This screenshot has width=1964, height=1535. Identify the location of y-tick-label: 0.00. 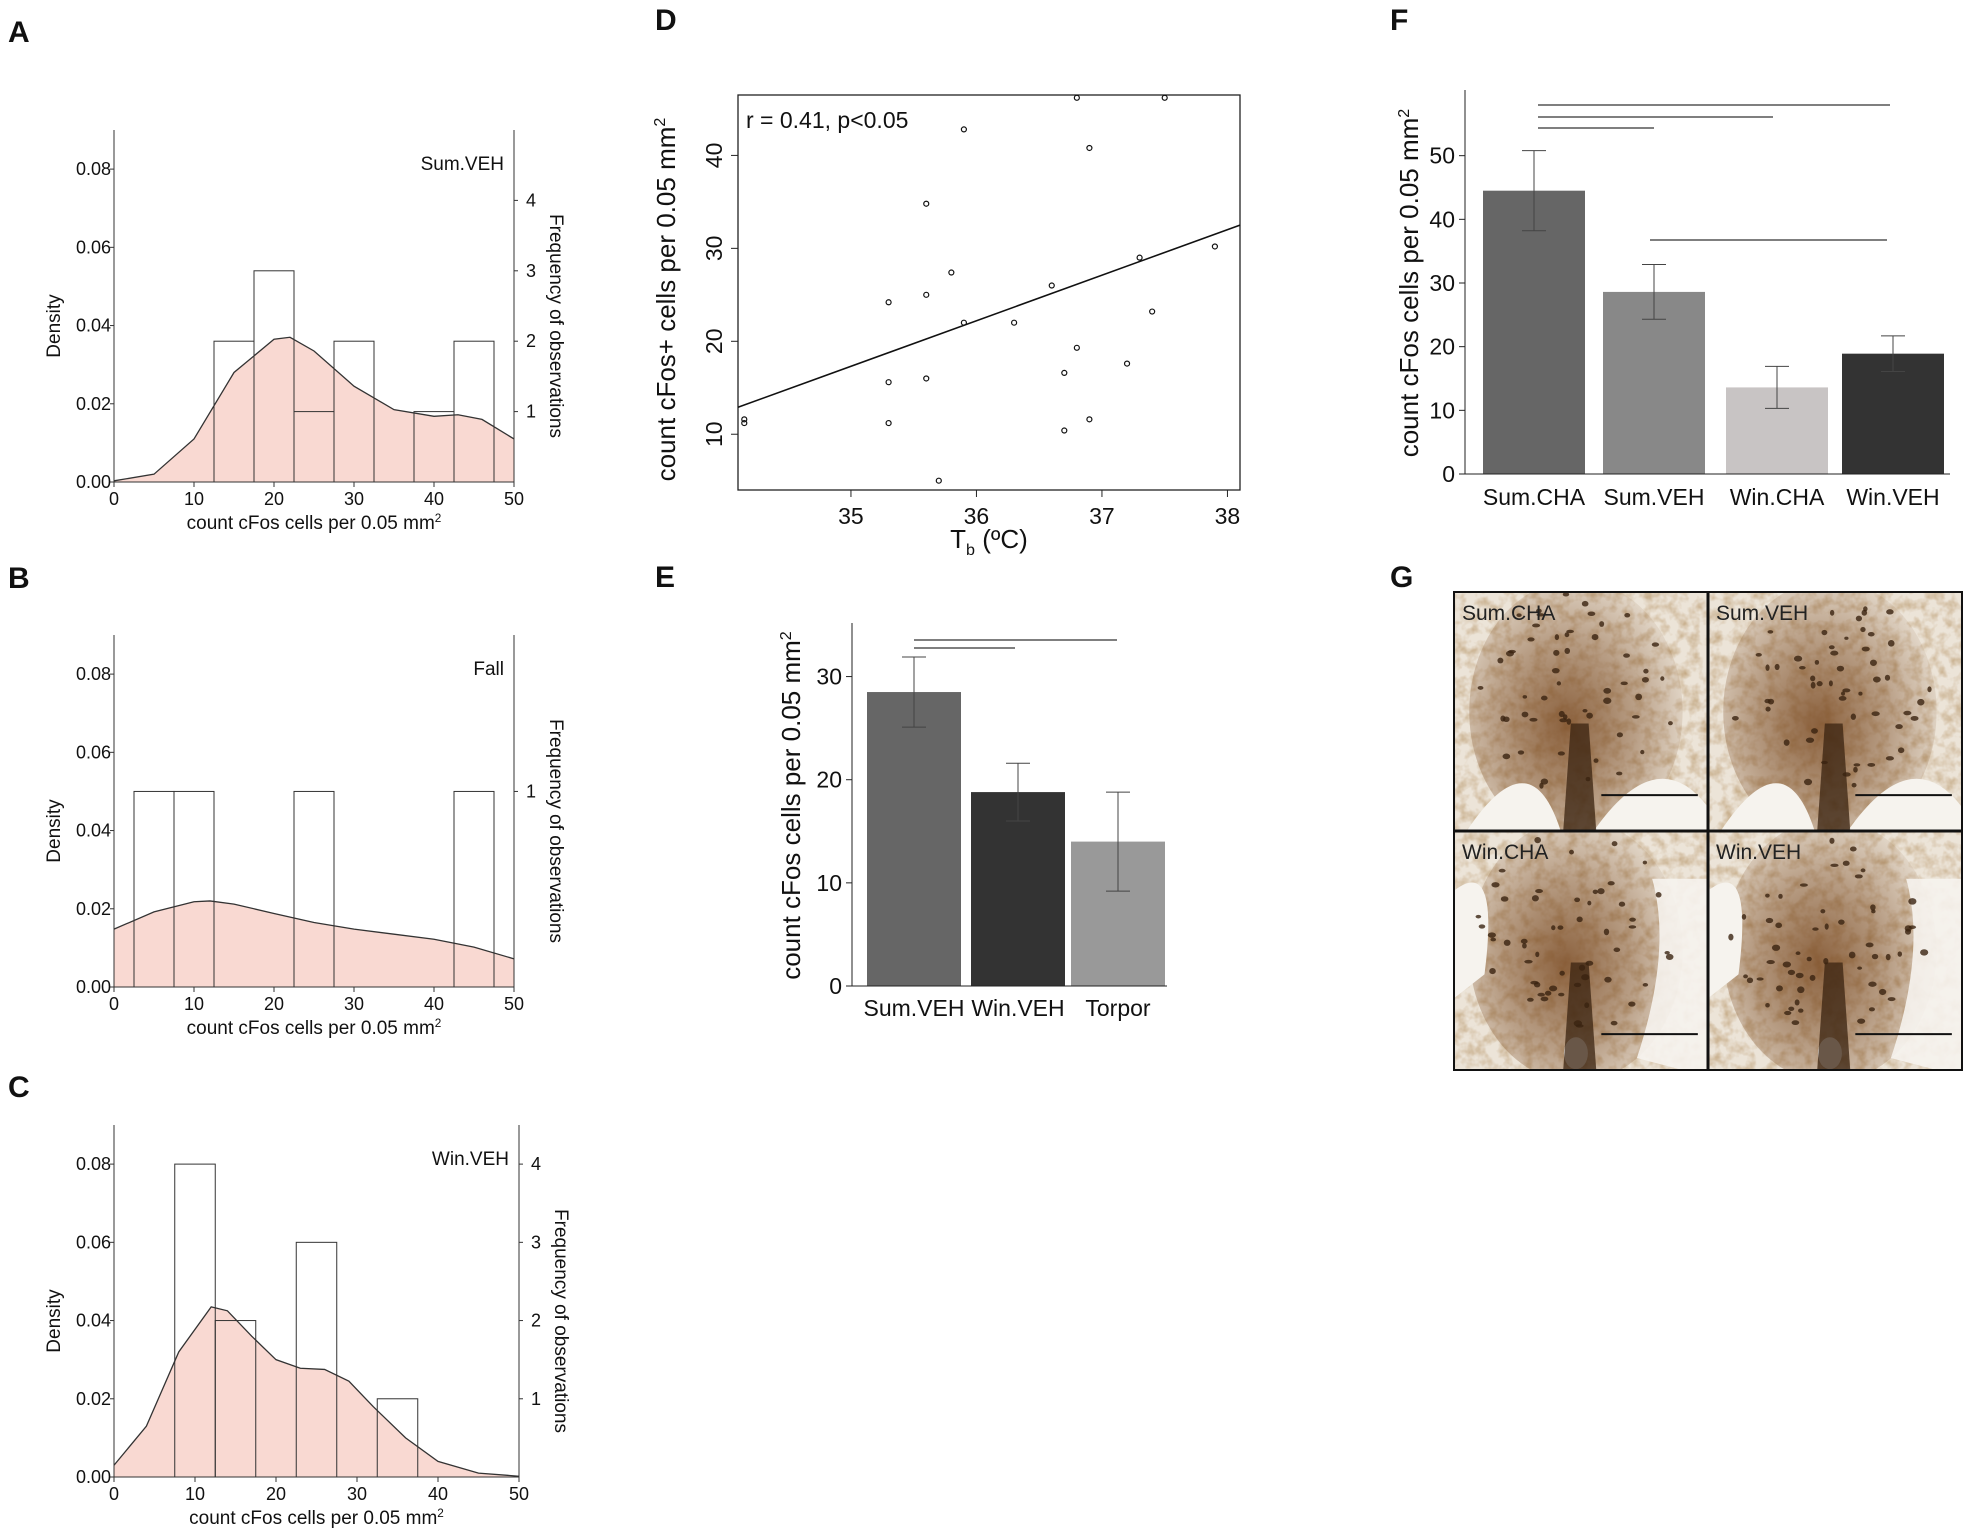
(93, 1477).